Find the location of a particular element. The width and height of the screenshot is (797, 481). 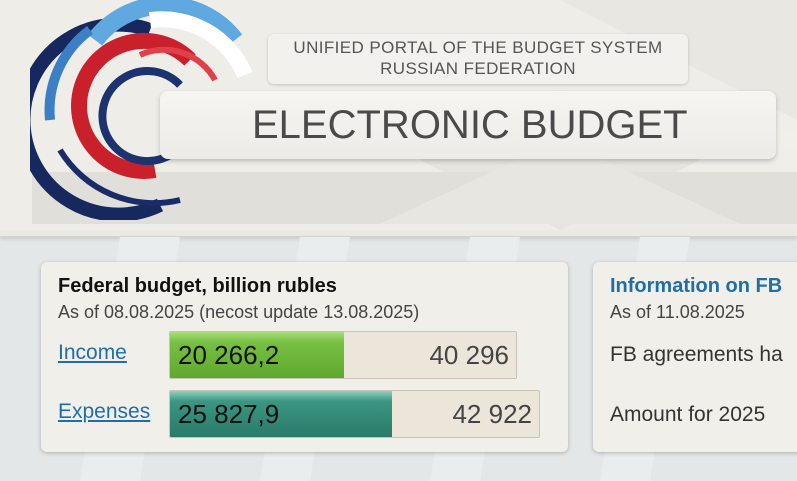

expenses-bar-fill is located at coordinates (281, 414).